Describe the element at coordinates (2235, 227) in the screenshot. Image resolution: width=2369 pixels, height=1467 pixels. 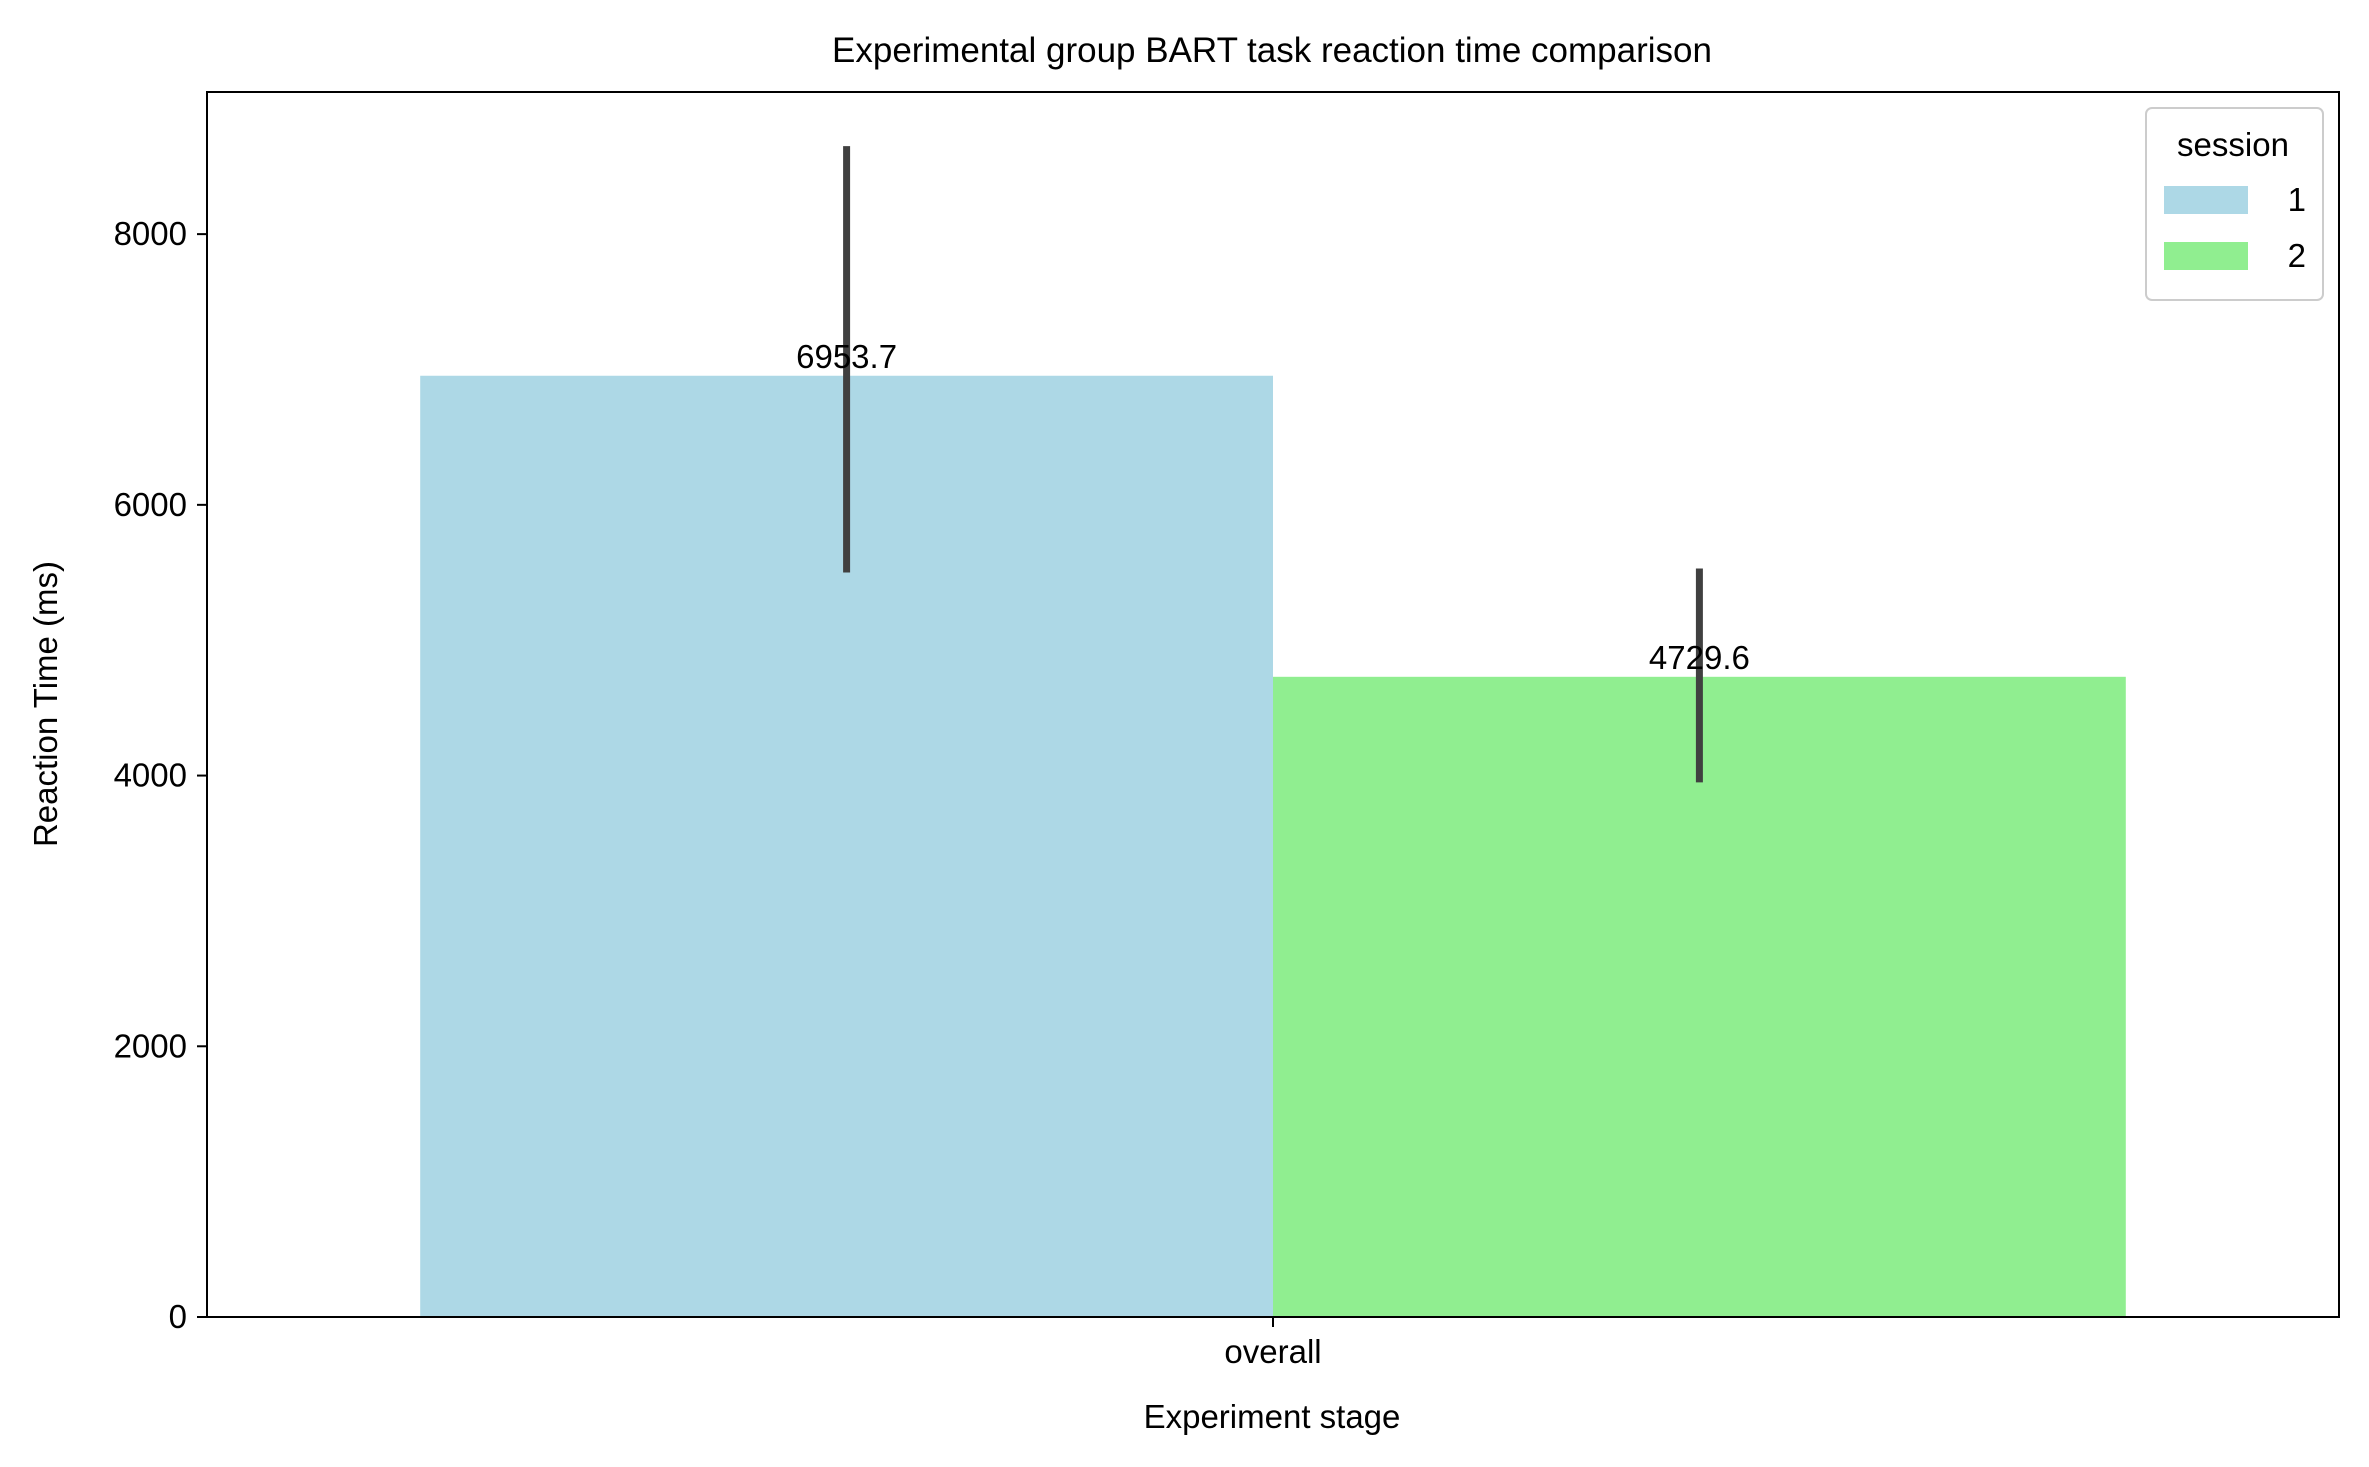
I see `legend-items: 12` at that location.